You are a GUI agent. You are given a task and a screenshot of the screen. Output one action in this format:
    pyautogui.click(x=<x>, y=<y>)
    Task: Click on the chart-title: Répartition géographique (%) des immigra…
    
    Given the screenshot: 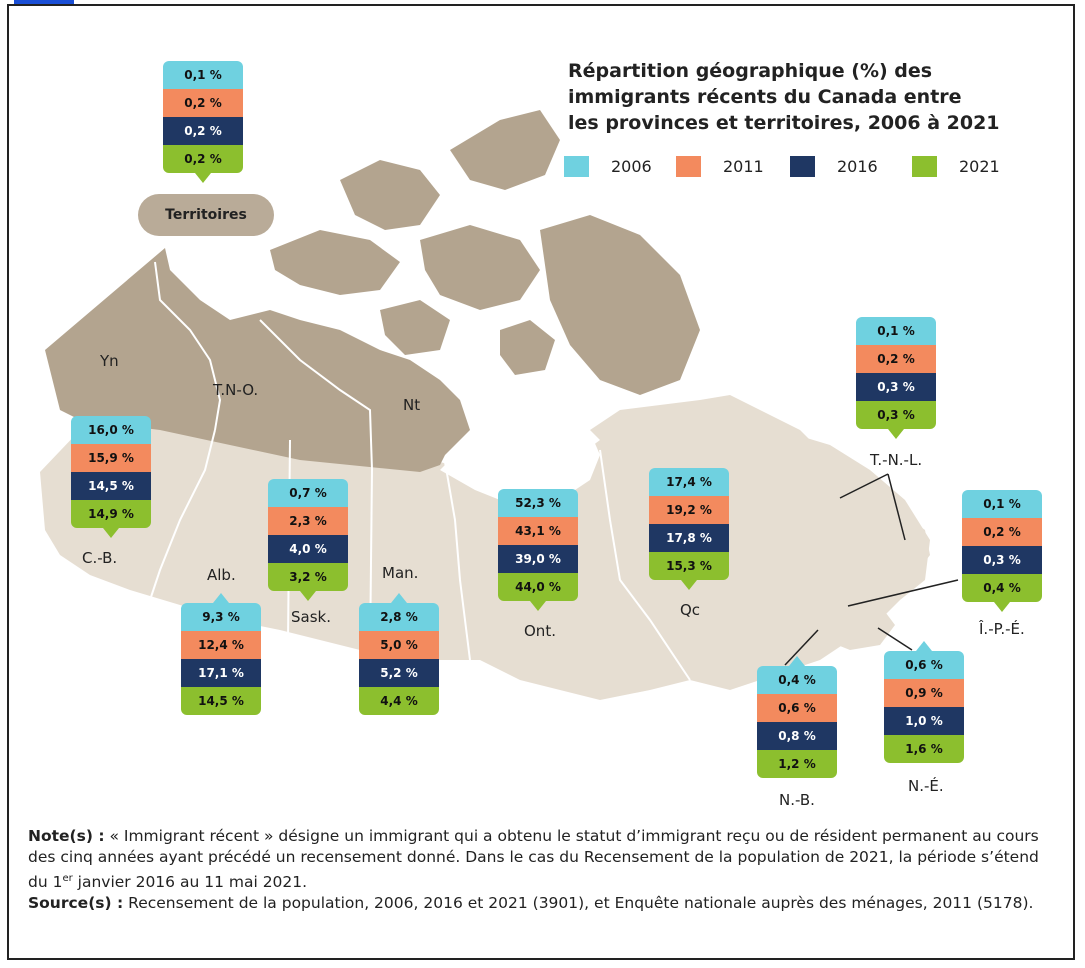 What is the action you would take?
    pyautogui.click(x=788, y=97)
    